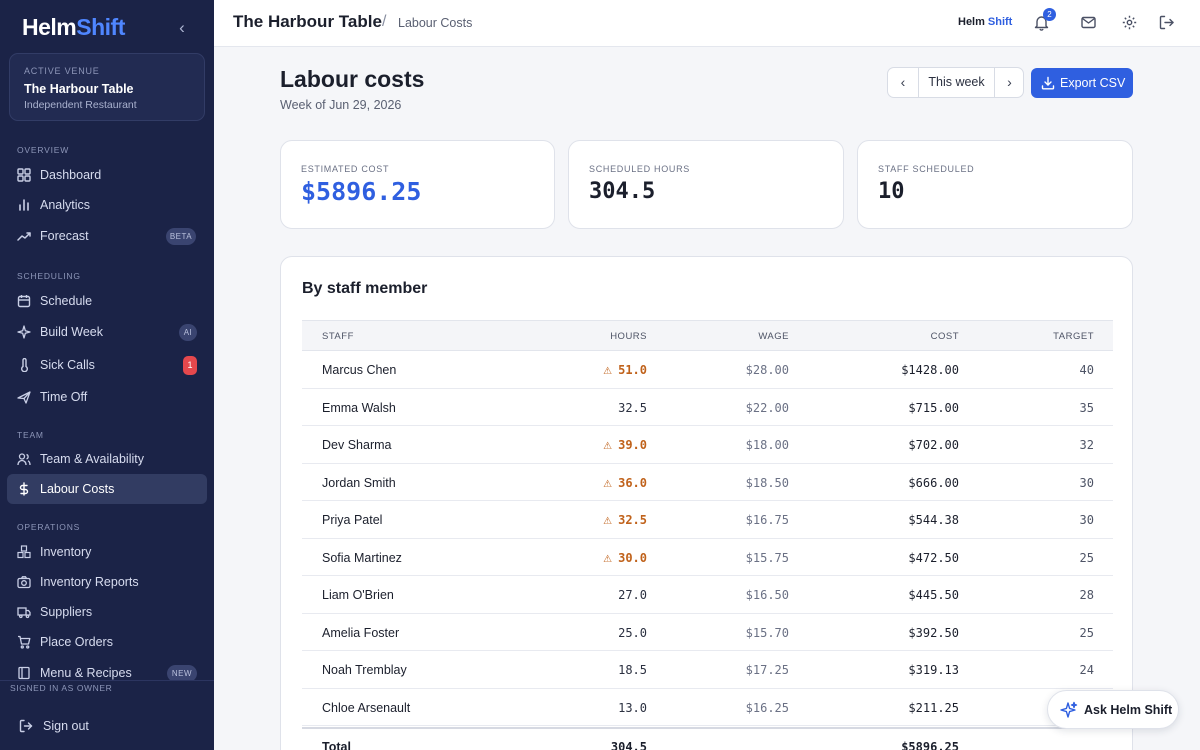 The image size is (1200, 750). What do you see at coordinates (64, 236) in the screenshot?
I see `sidebar-item-label: Forecast` at bounding box center [64, 236].